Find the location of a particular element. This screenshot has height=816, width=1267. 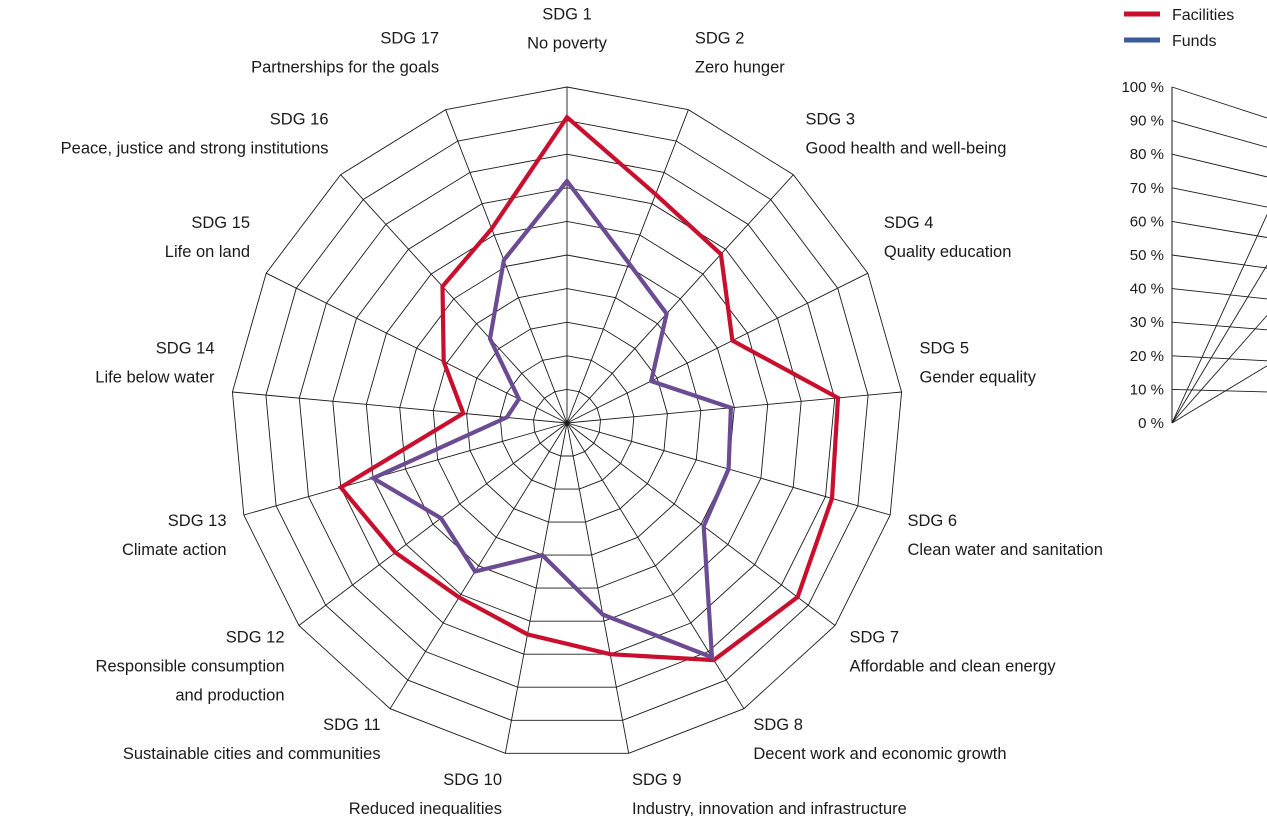

category-label-sdg-14: SDG 14 Life below water is located at coordinates (155, 362).